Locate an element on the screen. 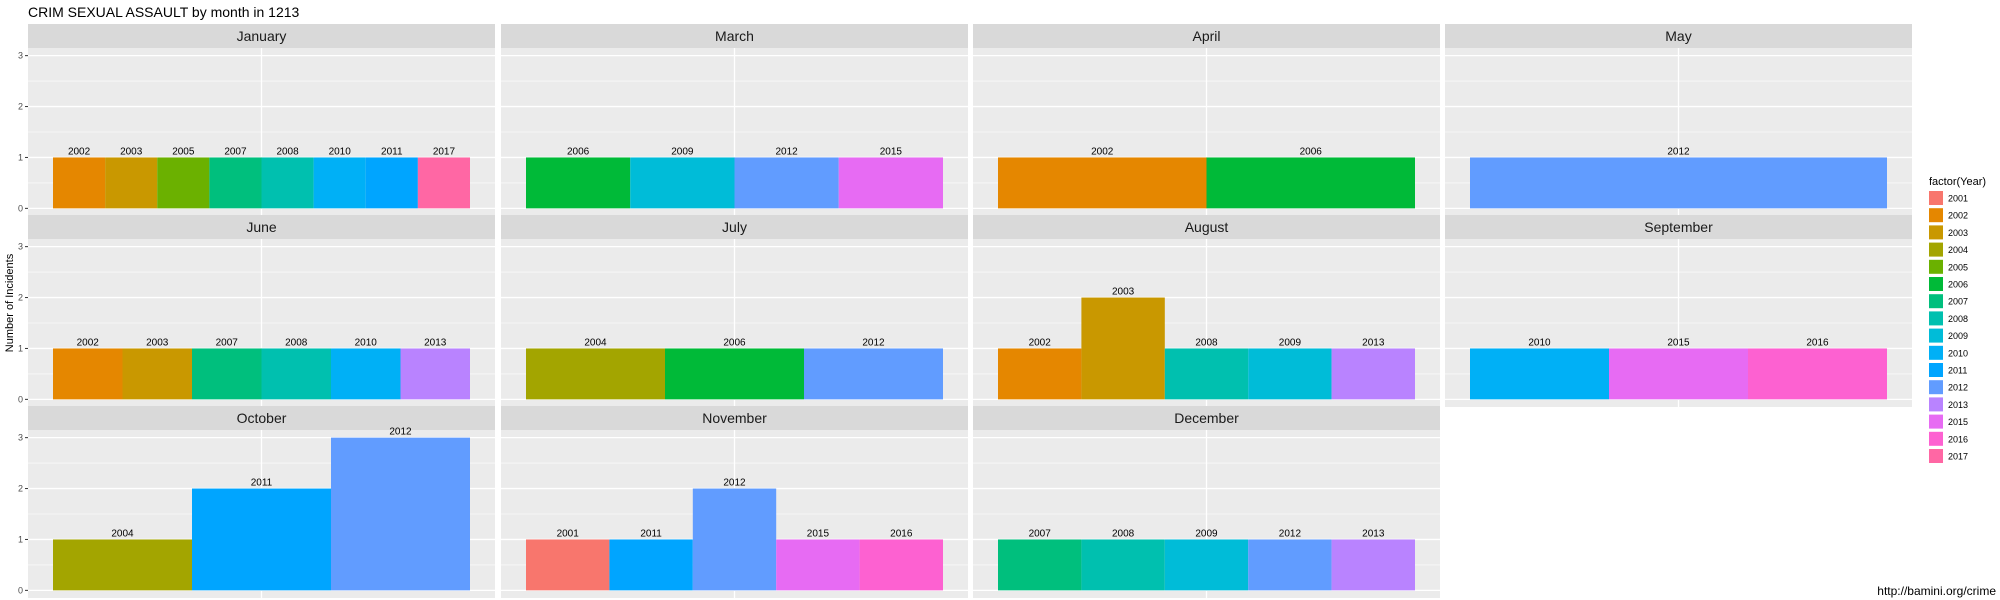  bar-label: 2015 is located at coordinates (891, 151).